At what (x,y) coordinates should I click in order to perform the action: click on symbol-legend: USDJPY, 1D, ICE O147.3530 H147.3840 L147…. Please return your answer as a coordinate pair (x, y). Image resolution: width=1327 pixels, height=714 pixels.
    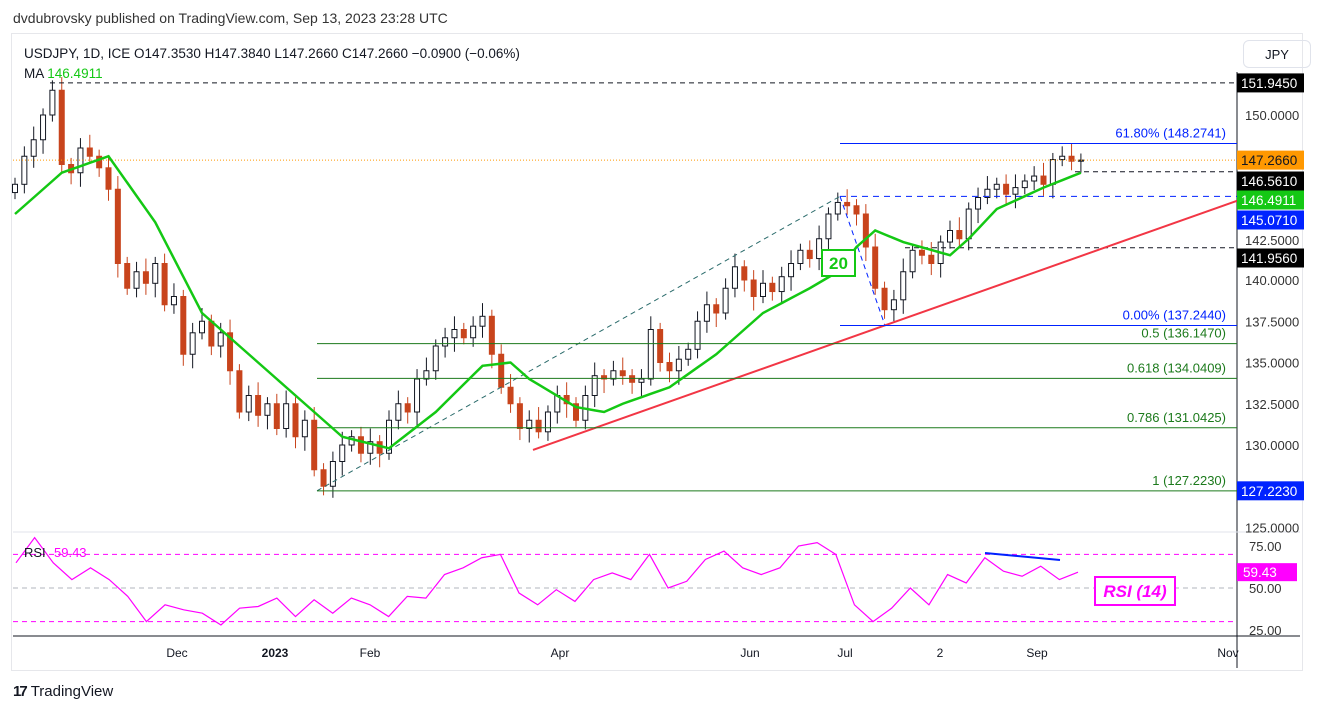
    Looking at the image, I should click on (272, 53).